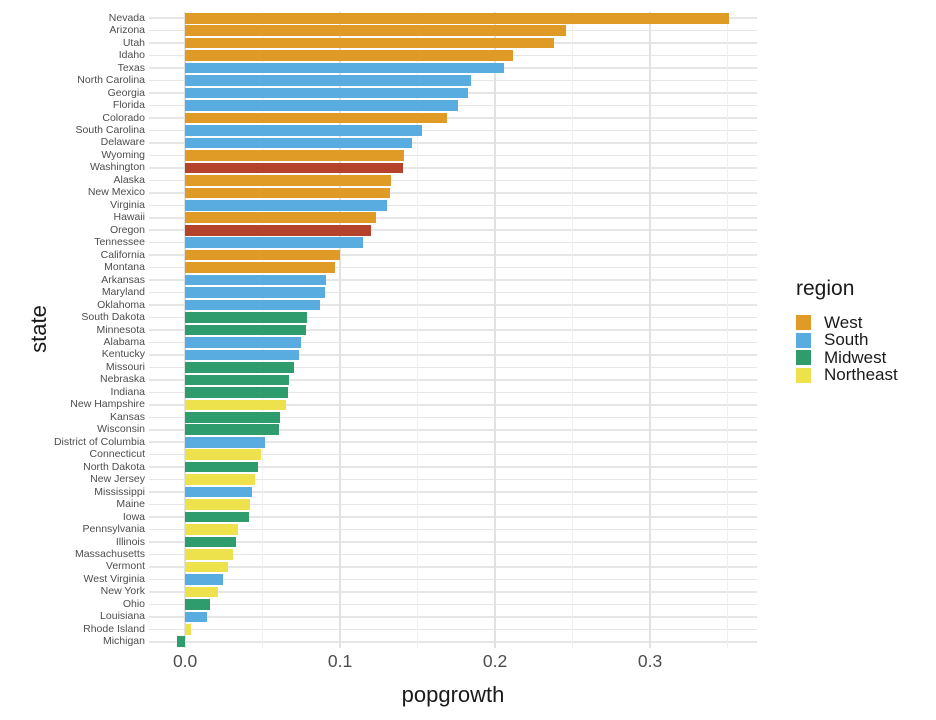 This screenshot has height=720, width=936. What do you see at coordinates (204, 579) in the screenshot?
I see `bar-west-virginia` at bounding box center [204, 579].